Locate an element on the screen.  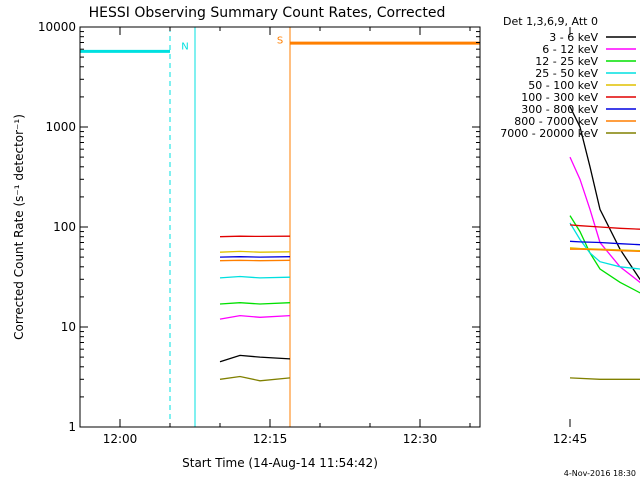
y-tick-label: 1000 is located at coordinates (60, 127).